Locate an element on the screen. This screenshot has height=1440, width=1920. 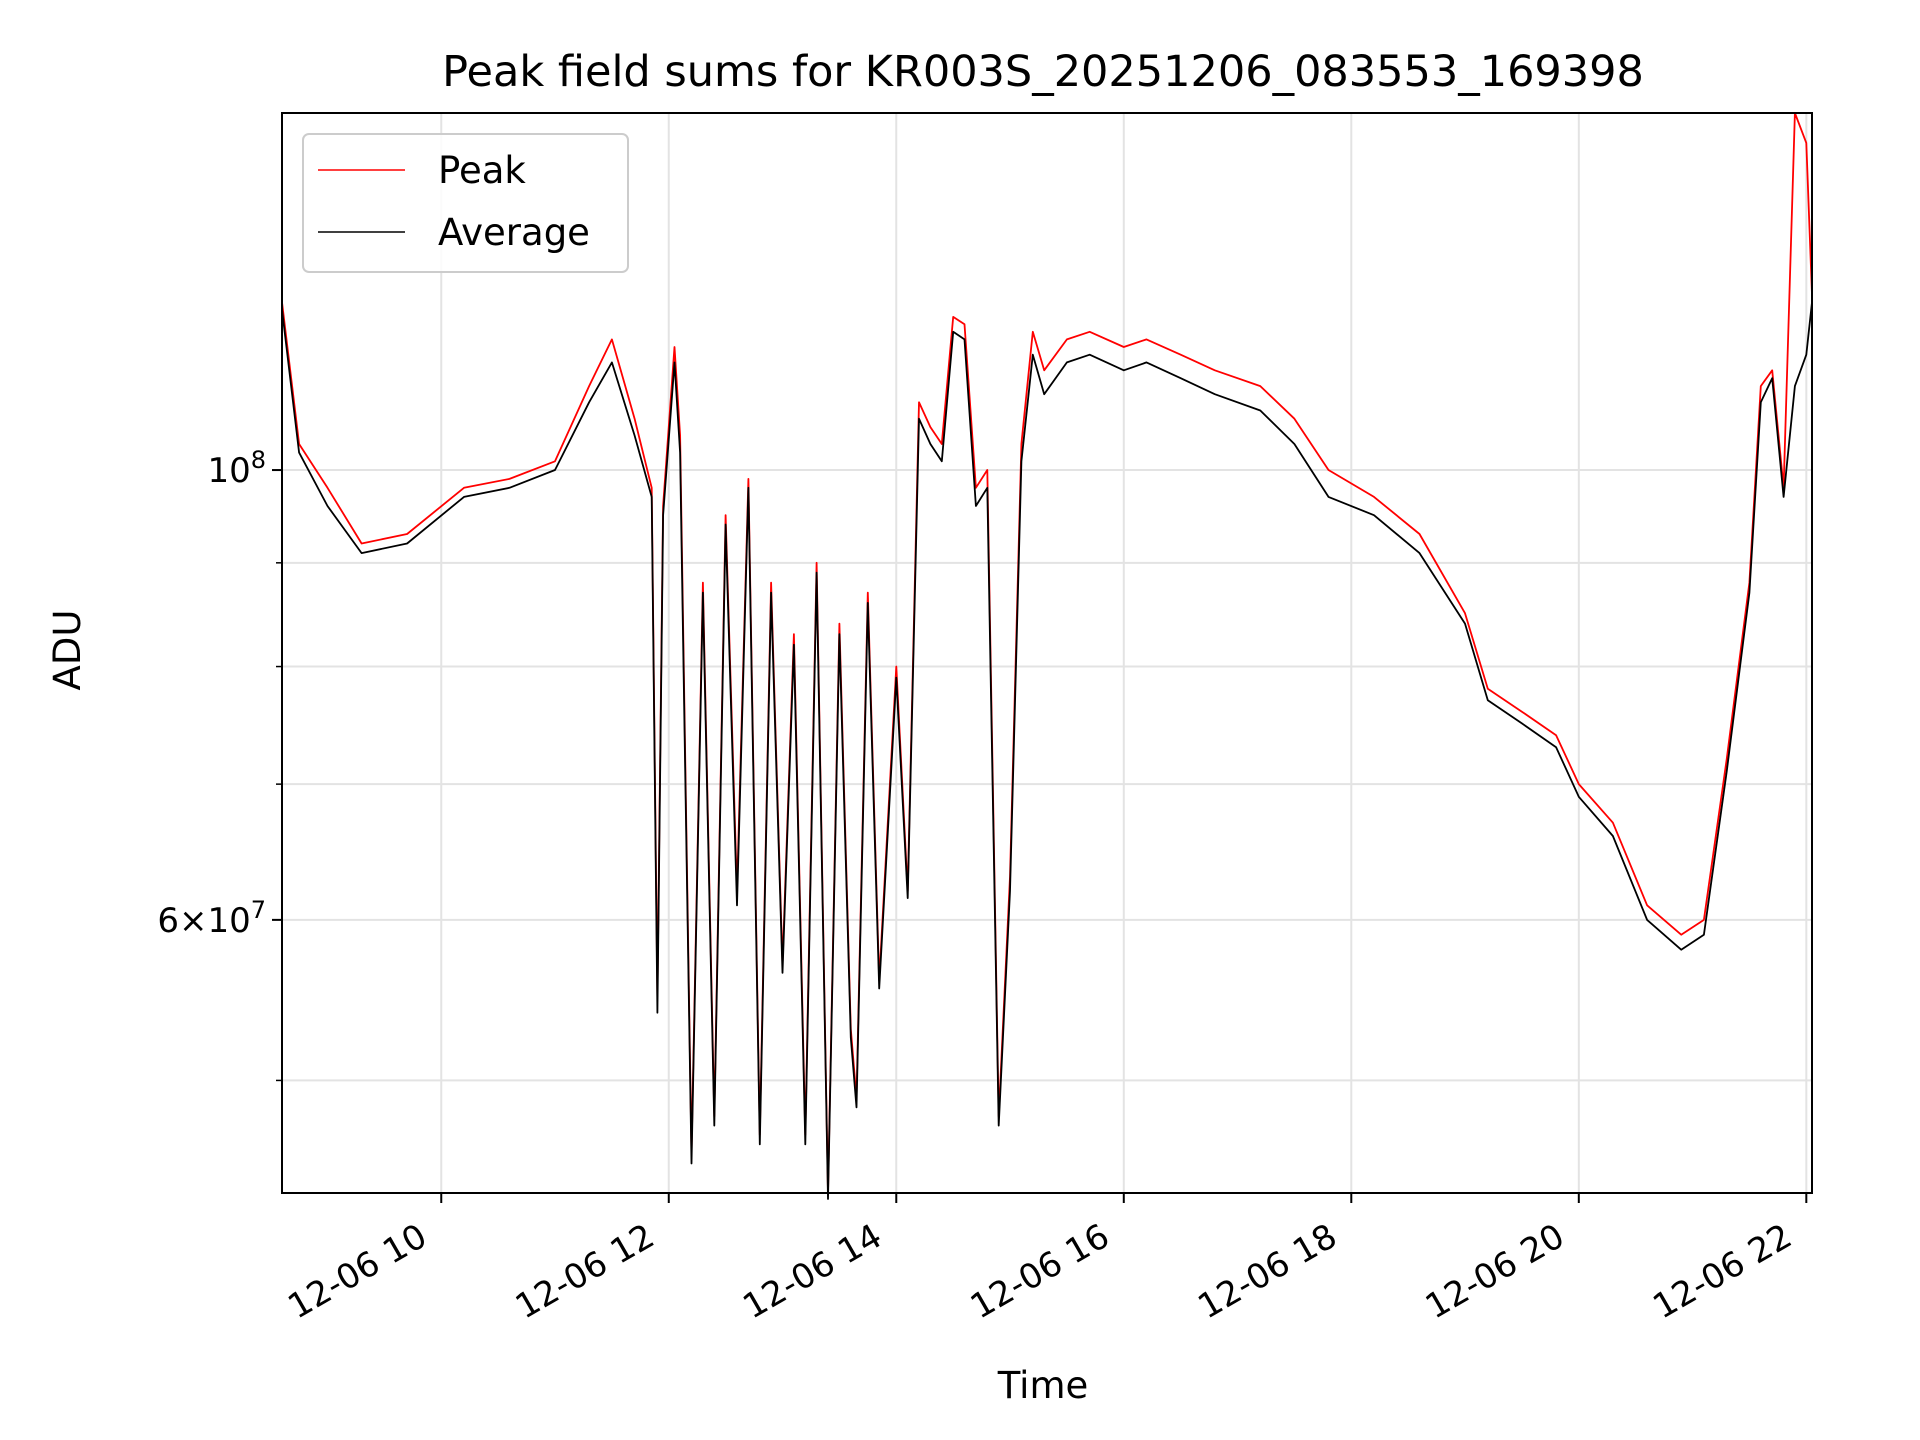
y-axis-label: ADU is located at coordinates (67, 650).